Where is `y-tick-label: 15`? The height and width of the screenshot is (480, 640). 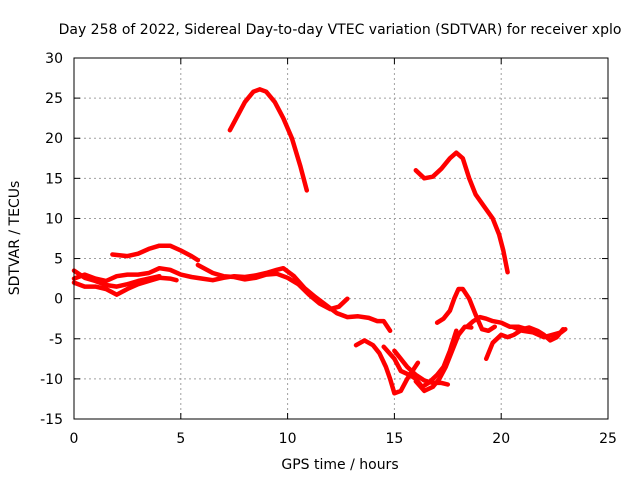
y-tick-label: 15 is located at coordinates (54, 179).